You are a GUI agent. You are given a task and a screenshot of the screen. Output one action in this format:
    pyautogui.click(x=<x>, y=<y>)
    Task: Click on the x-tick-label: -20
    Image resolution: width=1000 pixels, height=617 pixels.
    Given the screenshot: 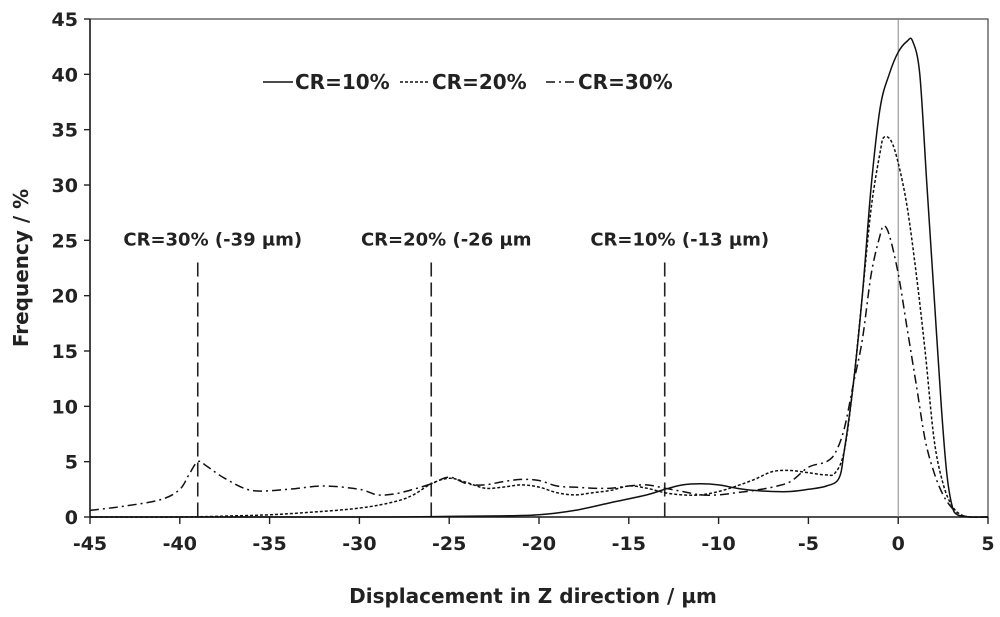 What is the action you would take?
    pyautogui.click(x=539, y=544)
    